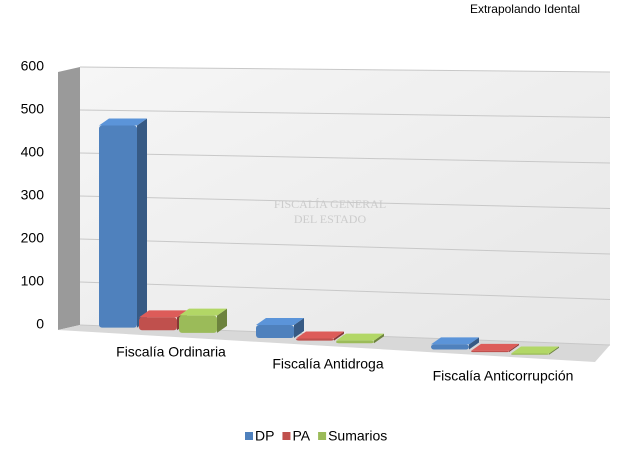 This screenshot has width=638, height=457. Describe the element at coordinates (357, 436) in the screenshot. I see `legend-label: Sumarios` at that location.